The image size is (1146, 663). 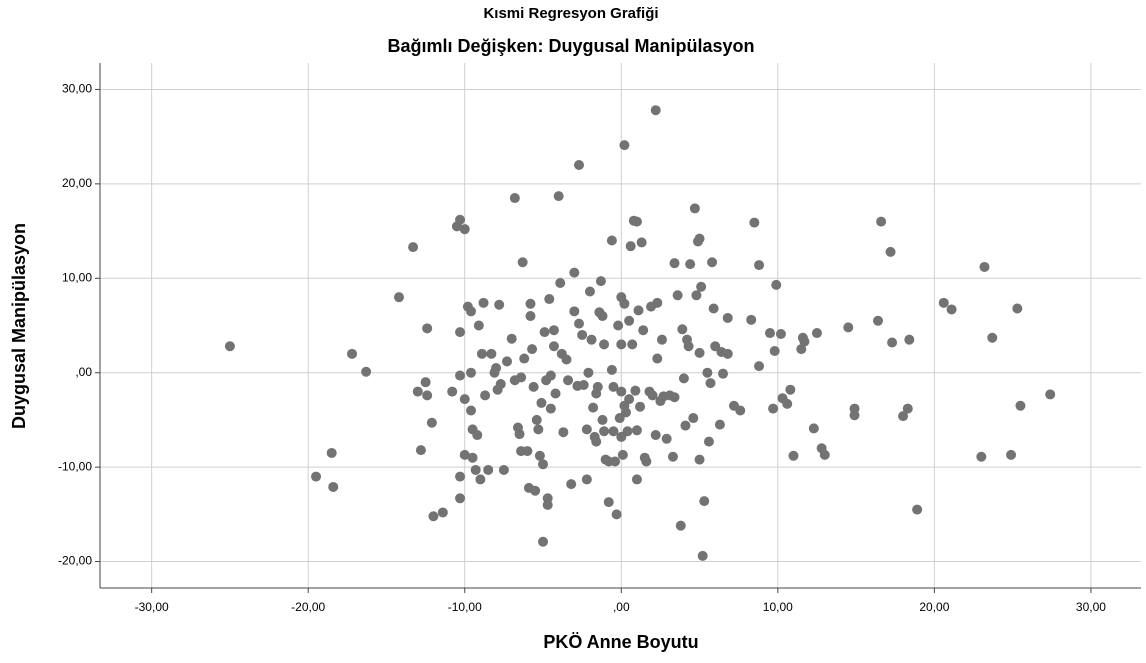 What do you see at coordinates (77, 277) in the screenshot?
I see `y-tick-label: 10,00` at bounding box center [77, 277].